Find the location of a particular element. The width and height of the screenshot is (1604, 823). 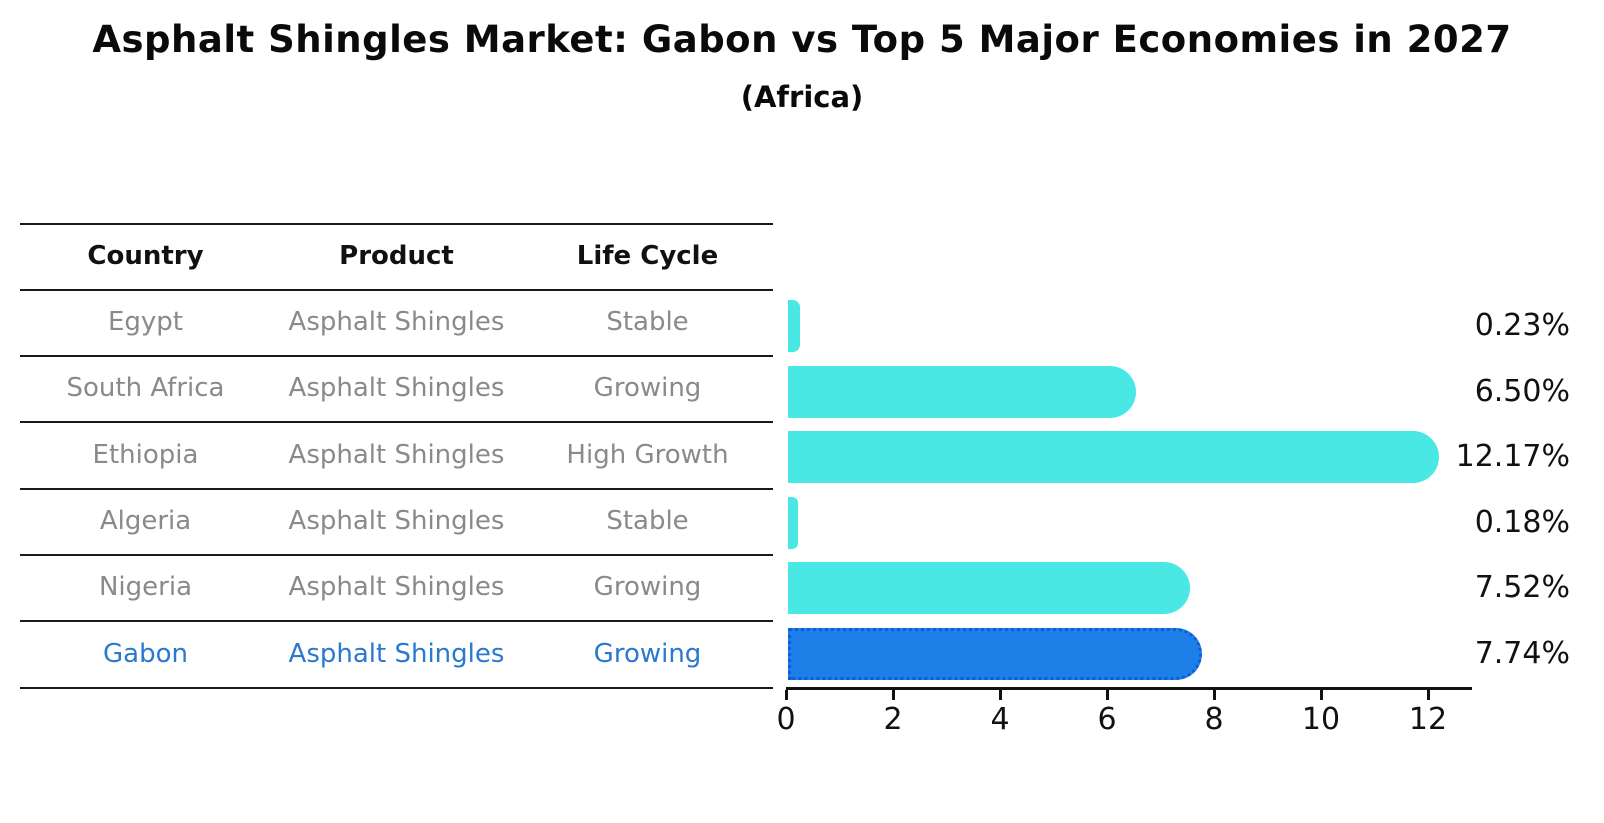

x-axis-tick-label: 12 is located at coordinates (1428, 719).